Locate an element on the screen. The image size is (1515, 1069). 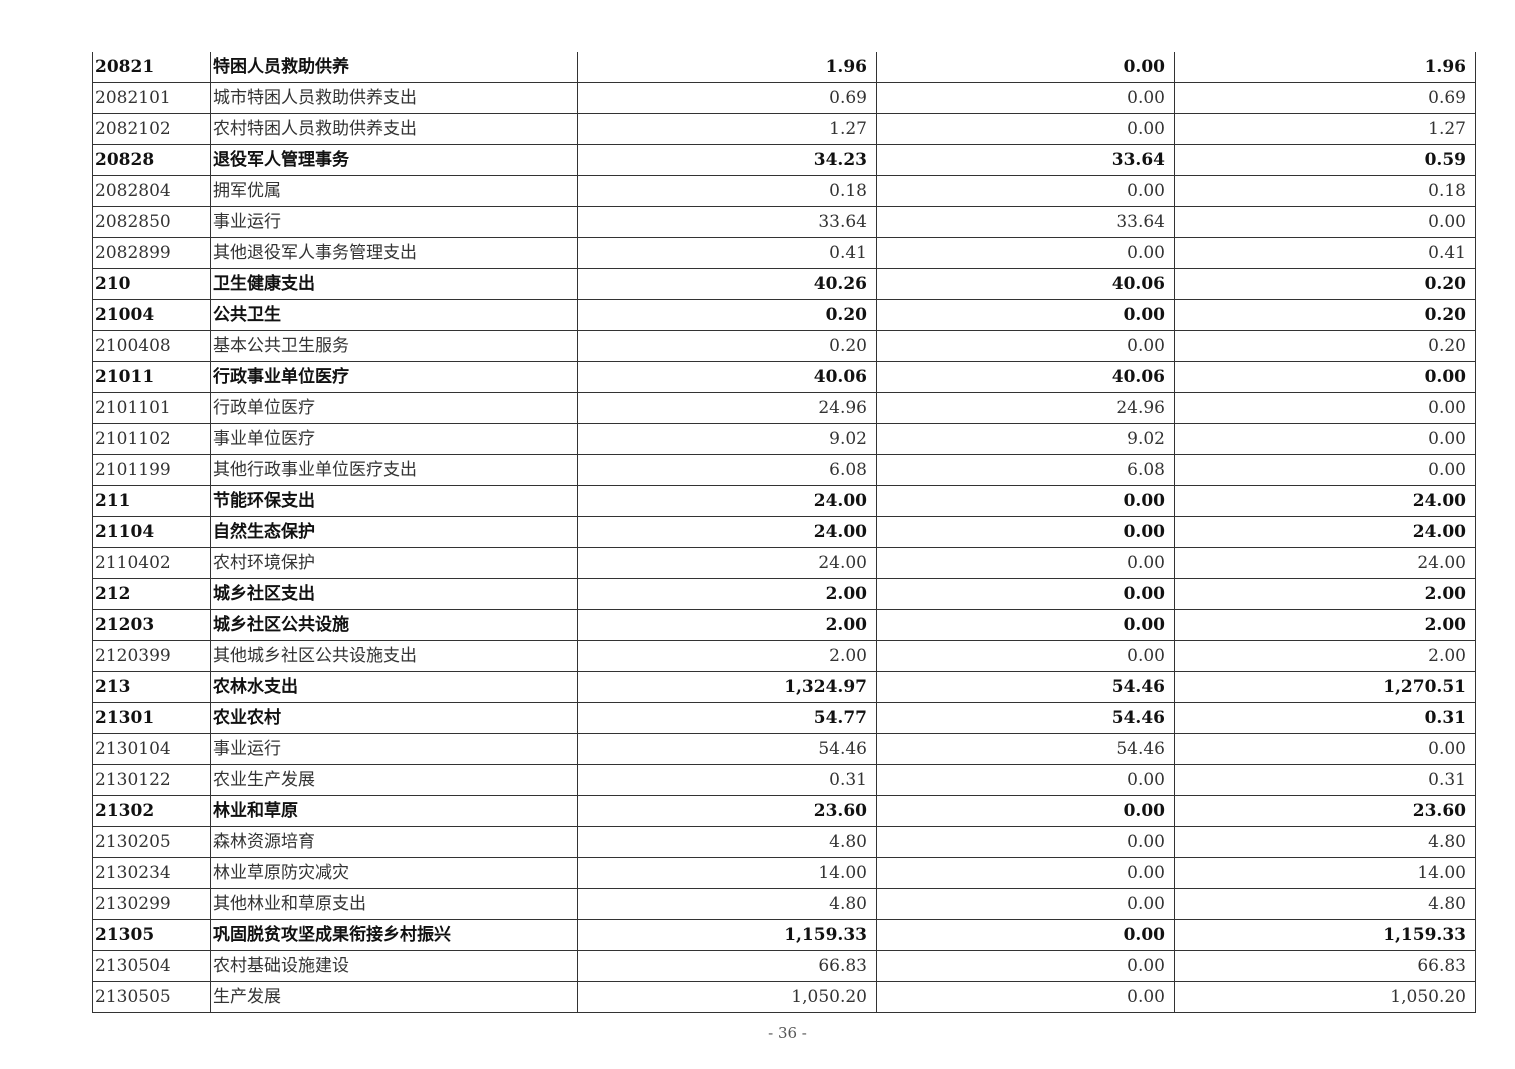
project-cell: 1.96 is located at coordinates (1325, 68).